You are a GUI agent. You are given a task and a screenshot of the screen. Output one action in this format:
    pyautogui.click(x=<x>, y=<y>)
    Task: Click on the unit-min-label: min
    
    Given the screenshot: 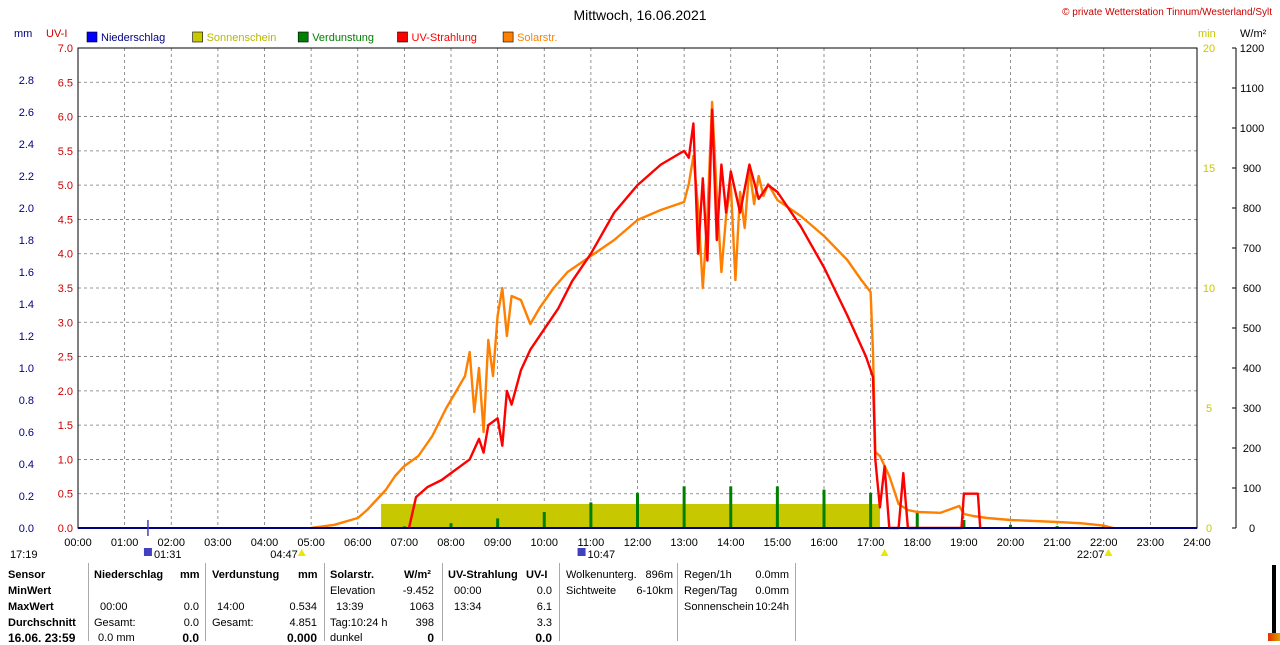 What is the action you would take?
    pyautogui.click(x=1207, y=34)
    